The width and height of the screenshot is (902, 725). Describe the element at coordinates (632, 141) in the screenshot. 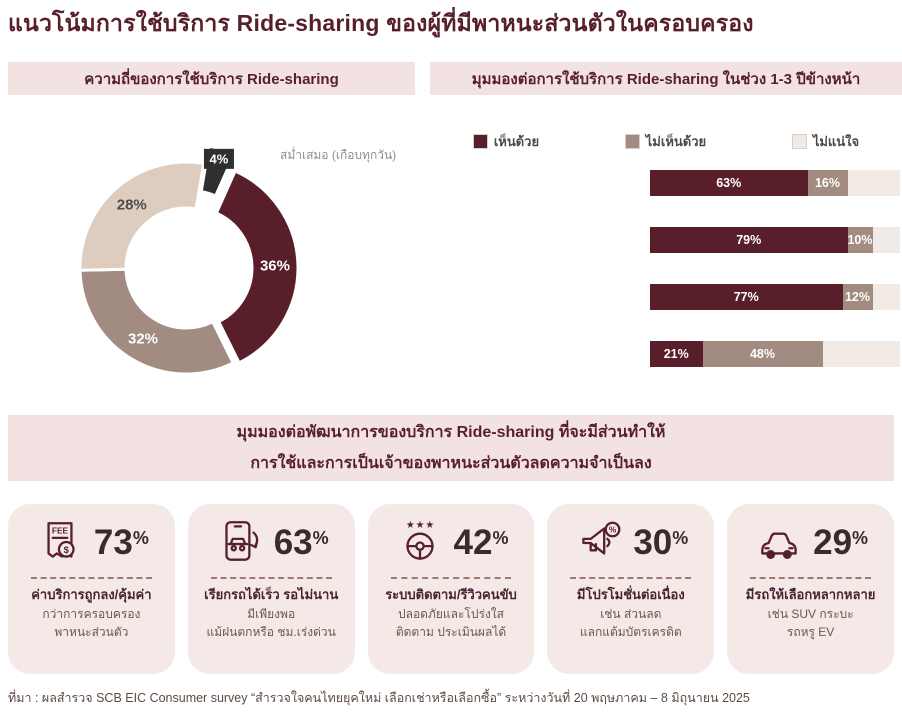

I see `legend-swatch-disagree` at that location.